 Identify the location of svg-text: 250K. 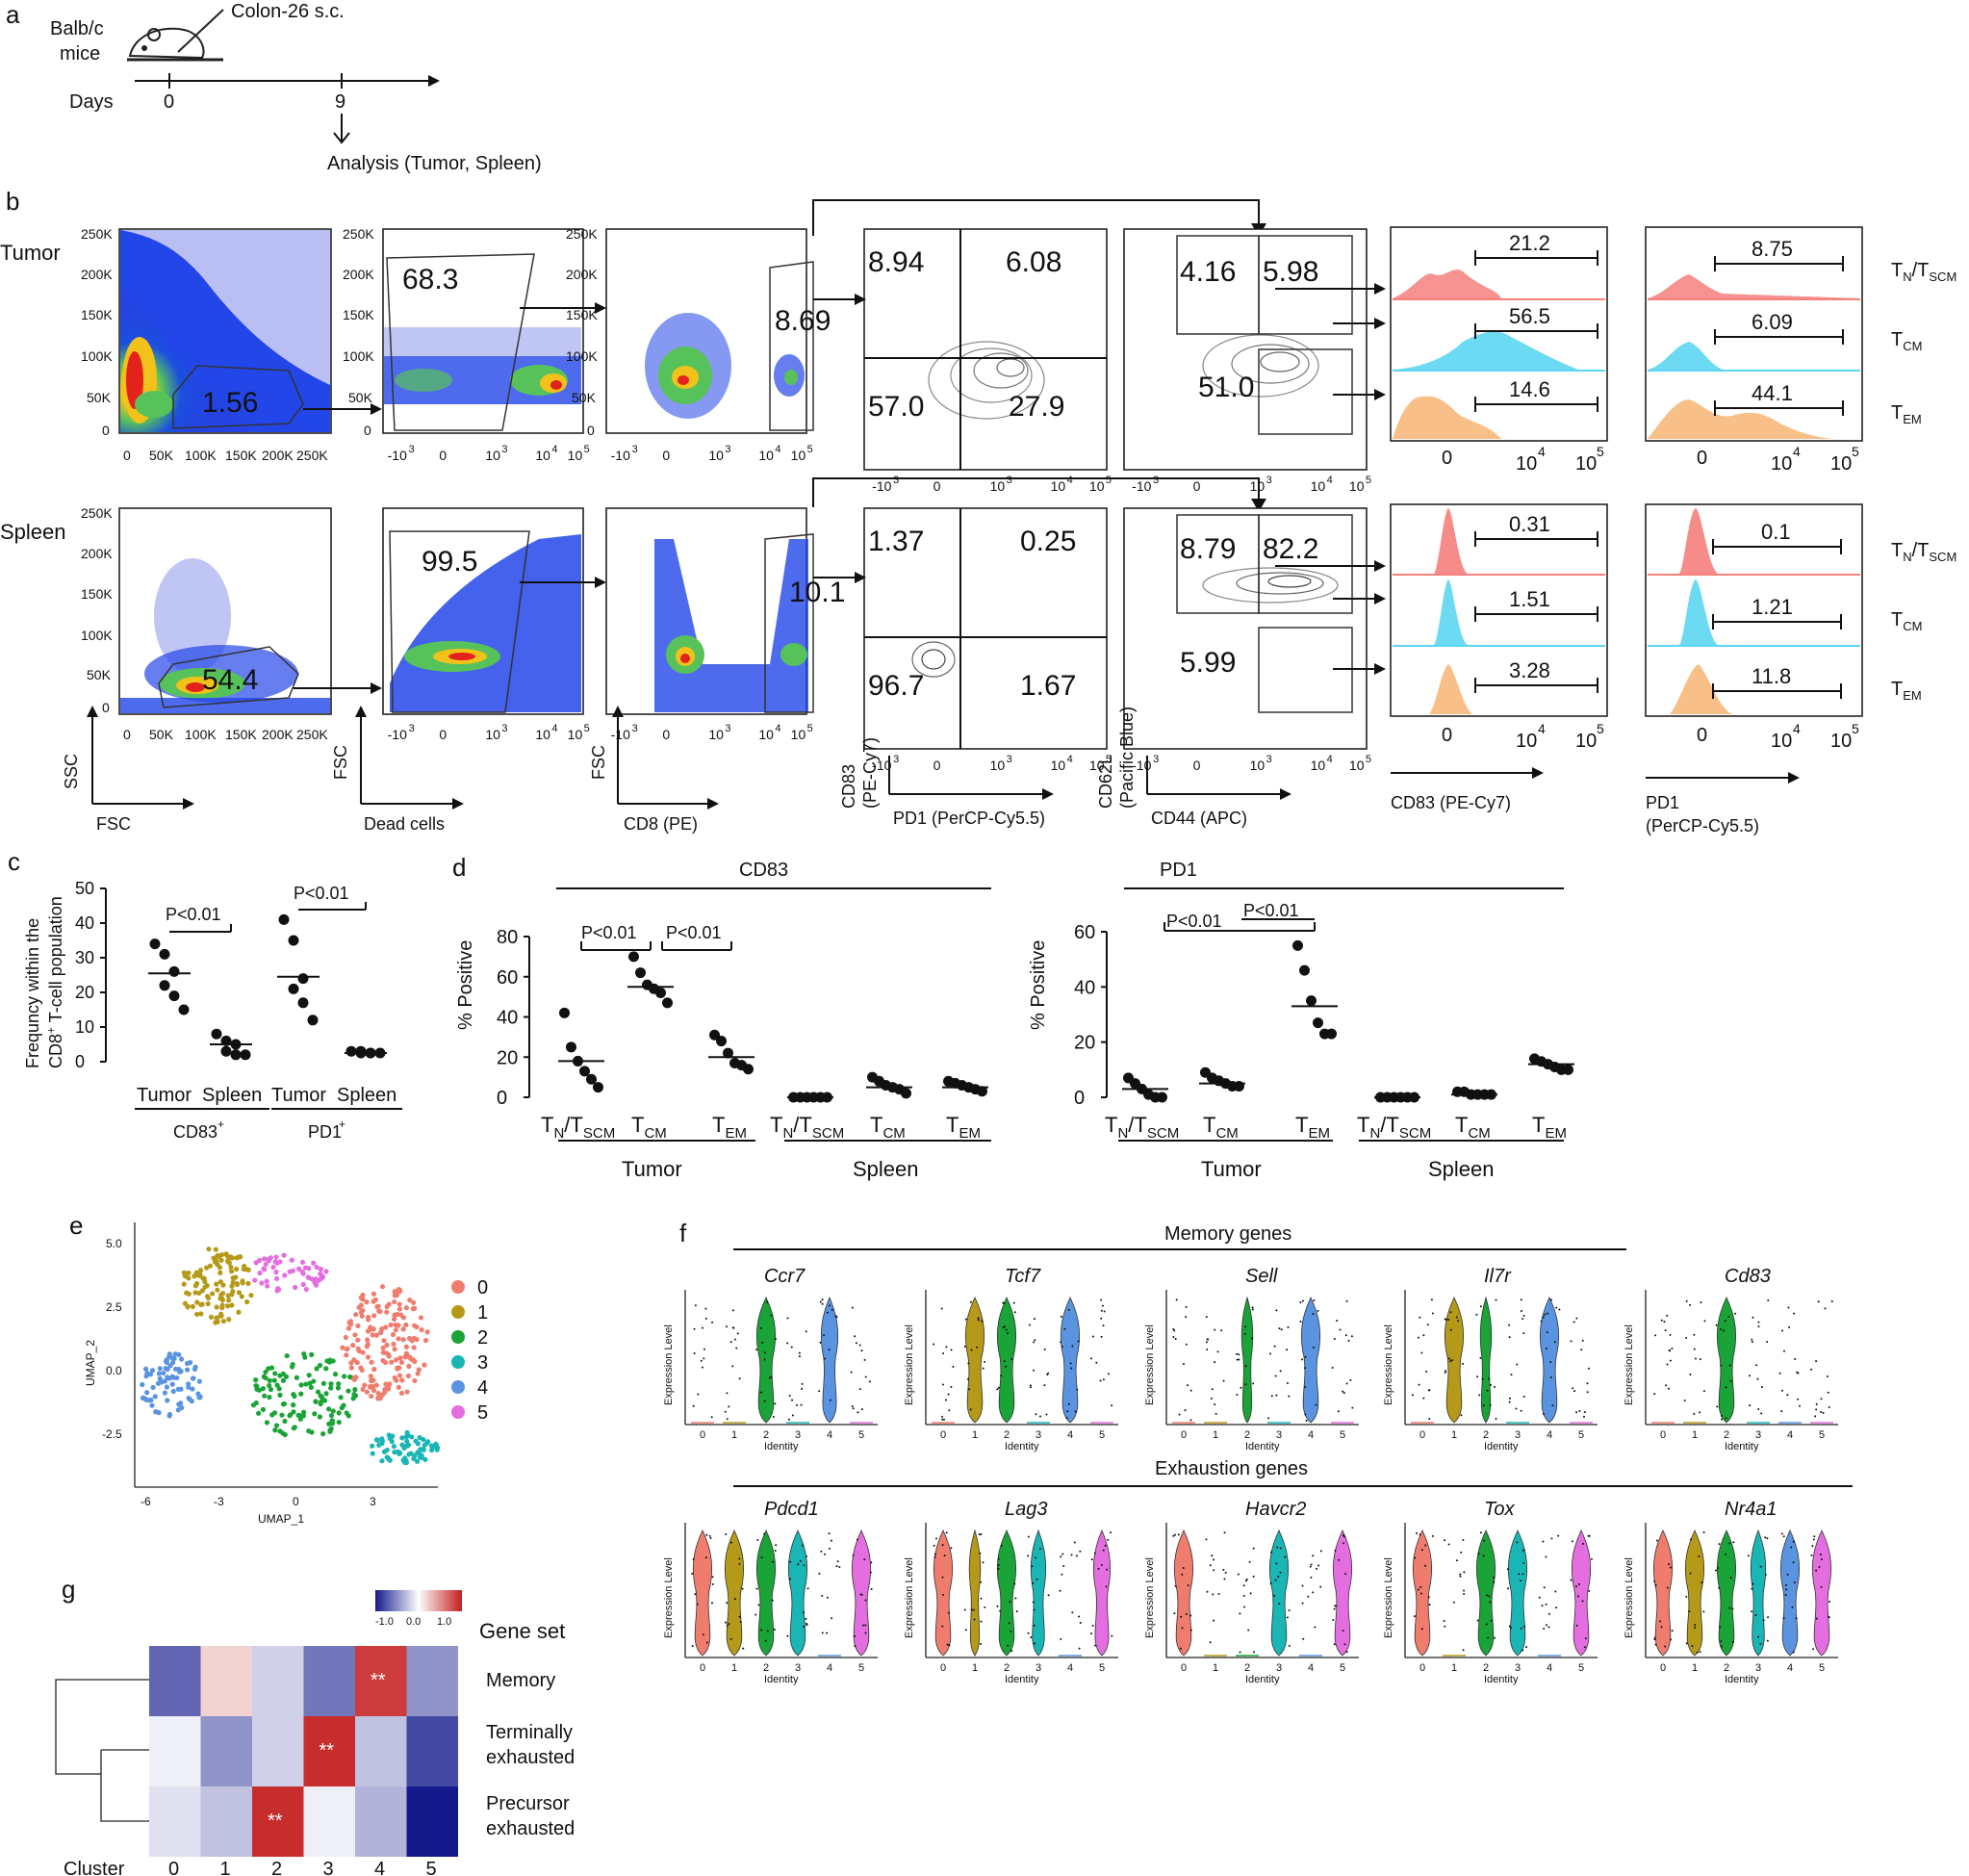
(97, 234).